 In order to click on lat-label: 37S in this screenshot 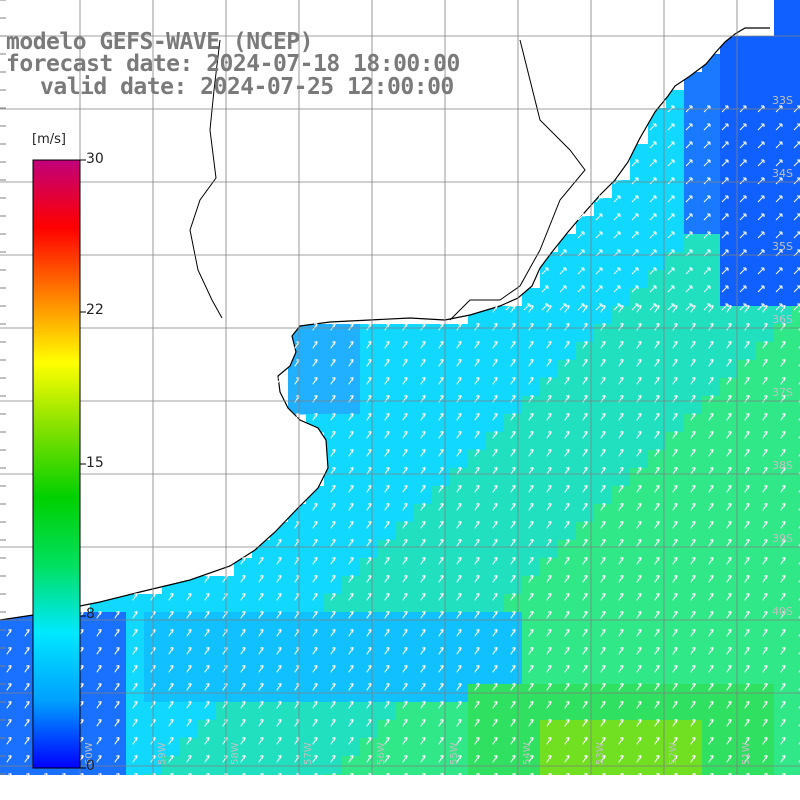, I will do `click(782, 392)`.